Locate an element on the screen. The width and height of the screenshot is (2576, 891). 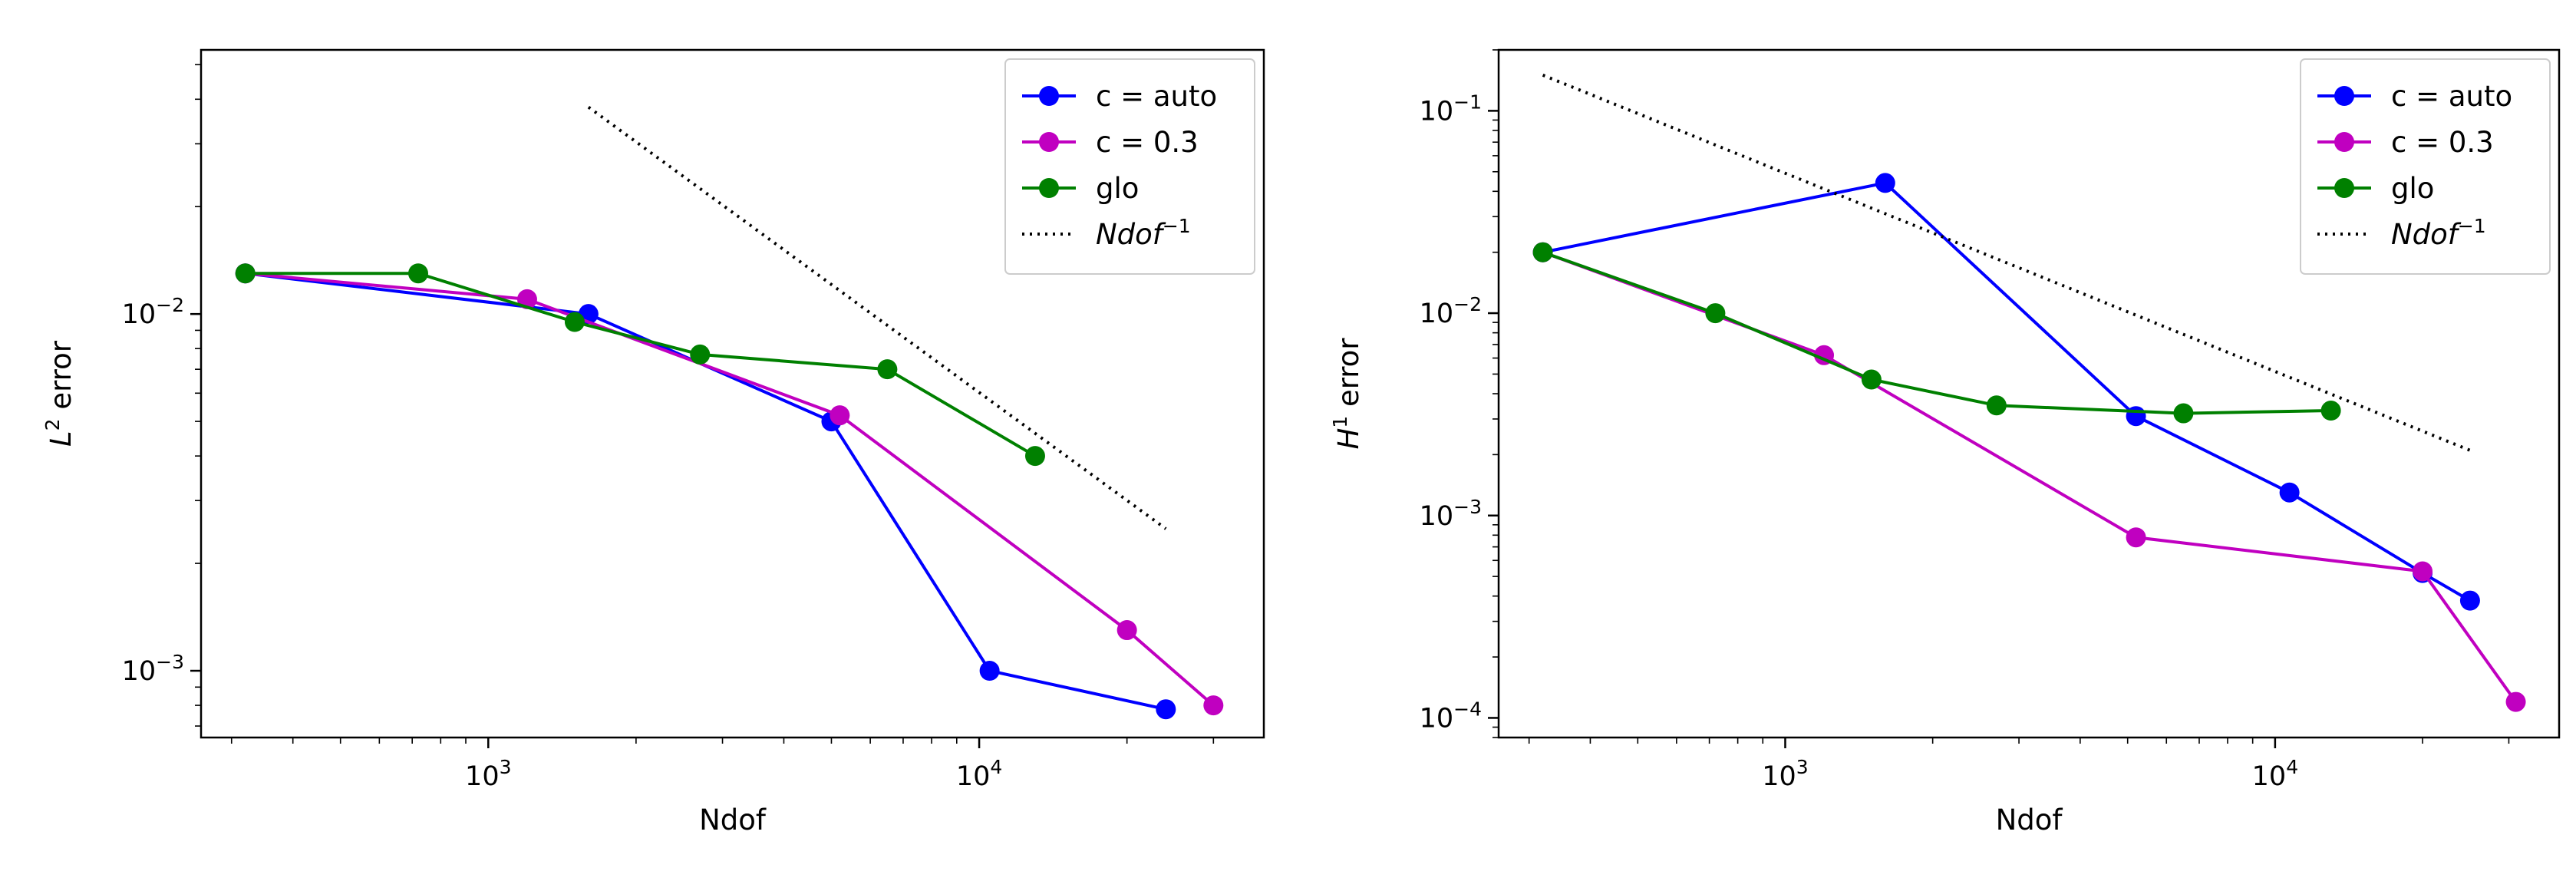
y-axis-label: L2 error is located at coordinates (59, 393).